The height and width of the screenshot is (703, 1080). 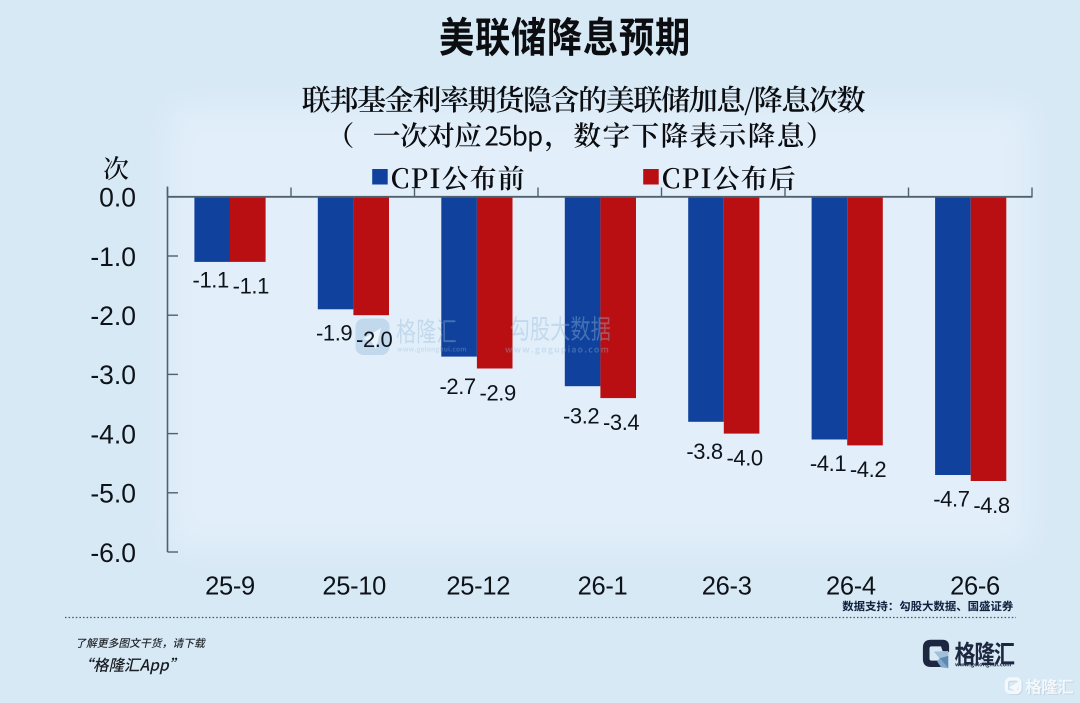 I want to click on svg-text: -3.8, so click(x=704, y=451).